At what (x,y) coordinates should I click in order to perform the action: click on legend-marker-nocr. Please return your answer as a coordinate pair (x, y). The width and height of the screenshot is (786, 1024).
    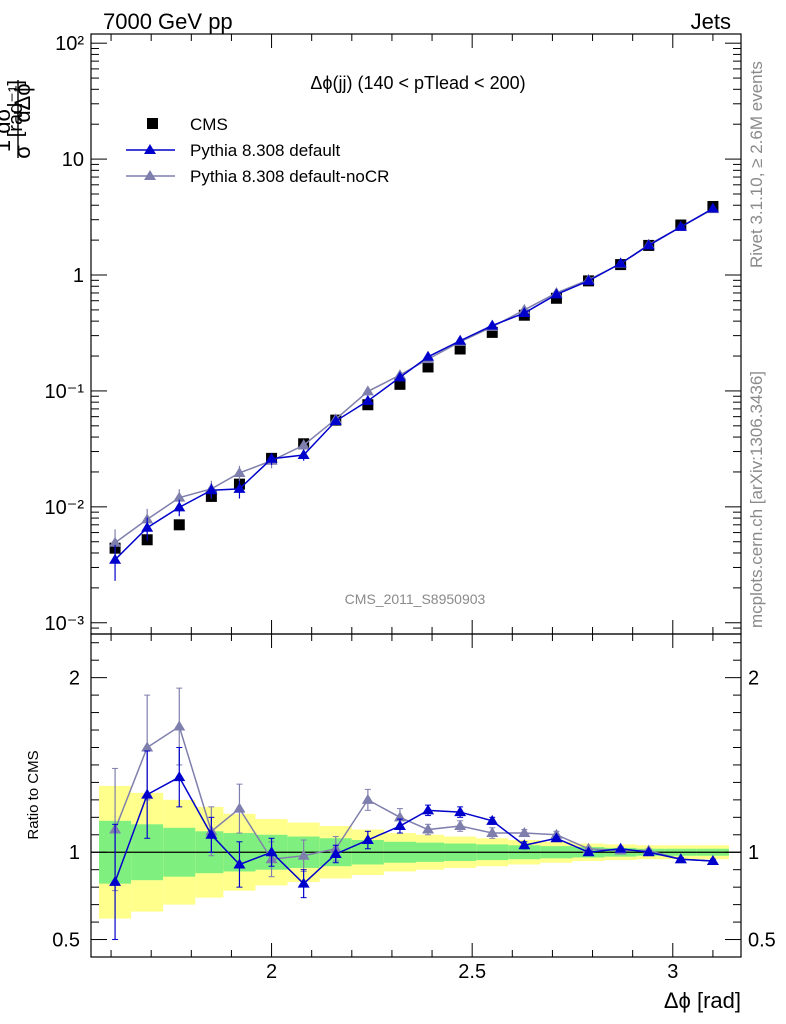
    Looking at the image, I should click on (150, 175).